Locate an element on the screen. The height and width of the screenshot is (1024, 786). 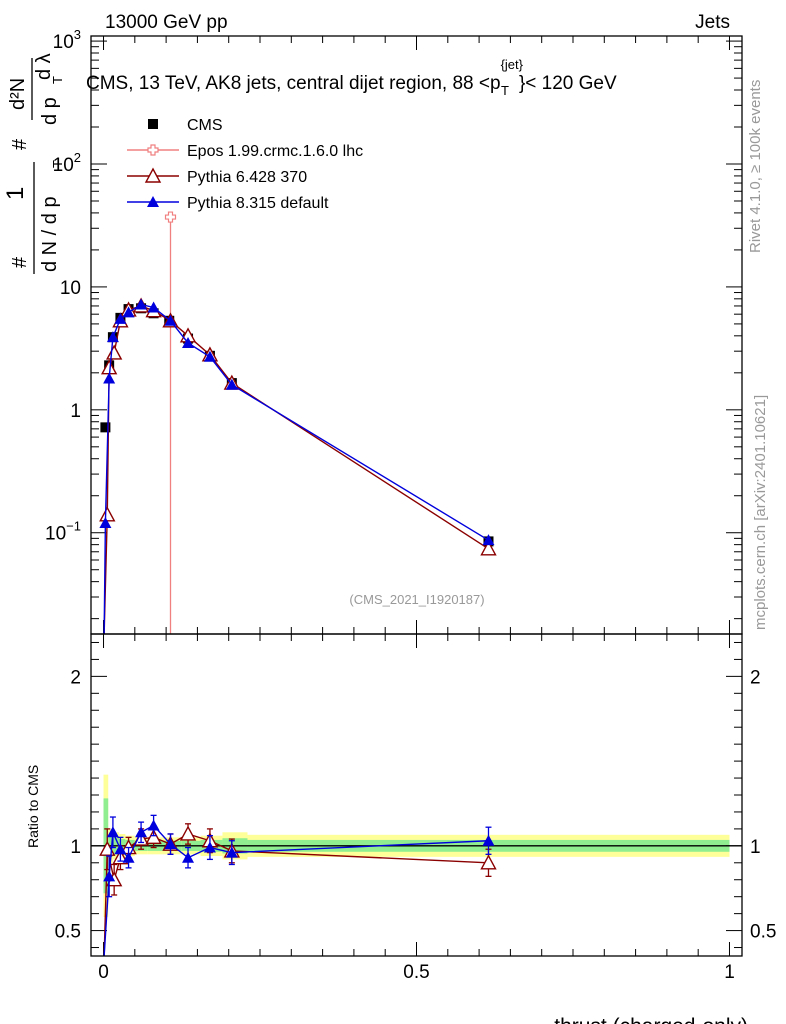
y-label-hash-1: # is located at coordinates (20, 262).